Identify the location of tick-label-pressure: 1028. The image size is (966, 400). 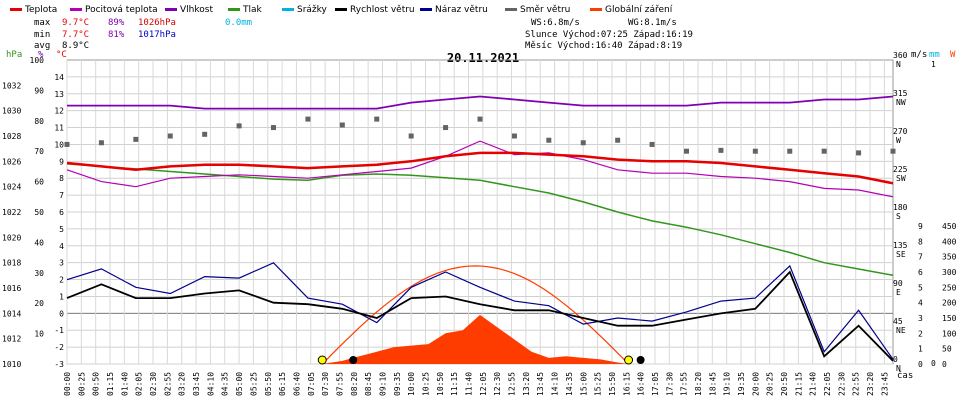
(11, 136).